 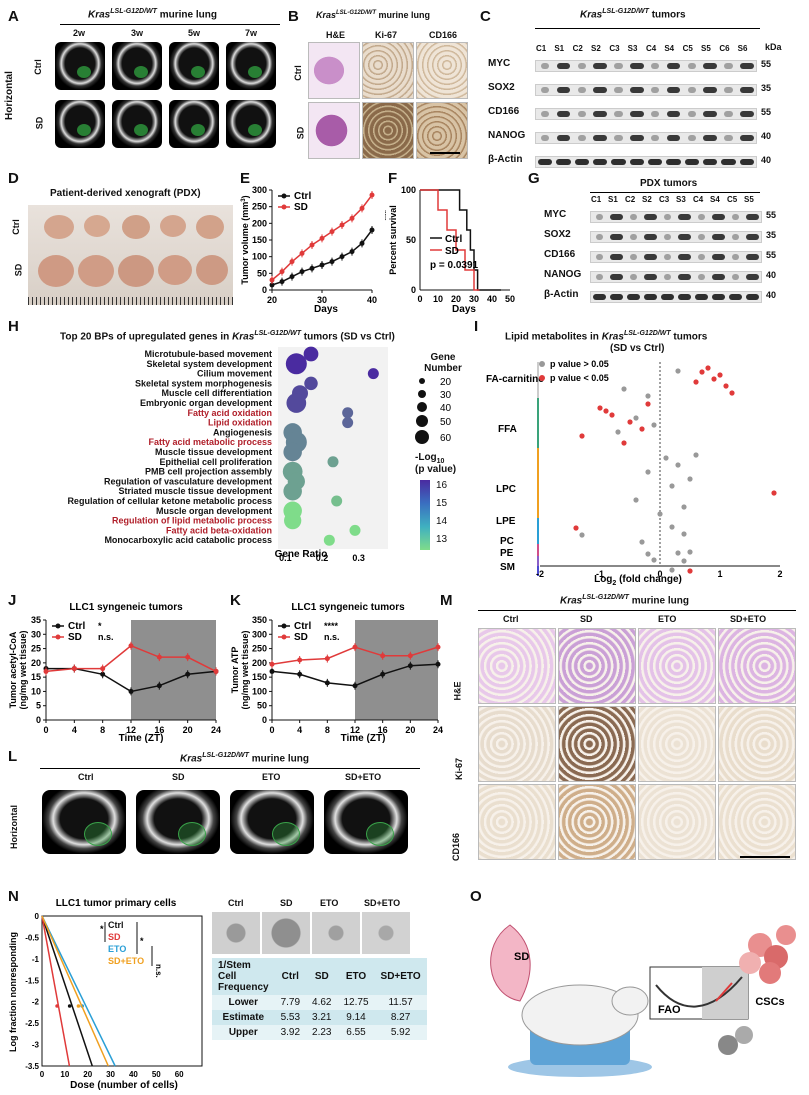 What do you see at coordinates (242, 432) in the screenshot?
I see `term-label: Angiogenesis` at bounding box center [242, 432].